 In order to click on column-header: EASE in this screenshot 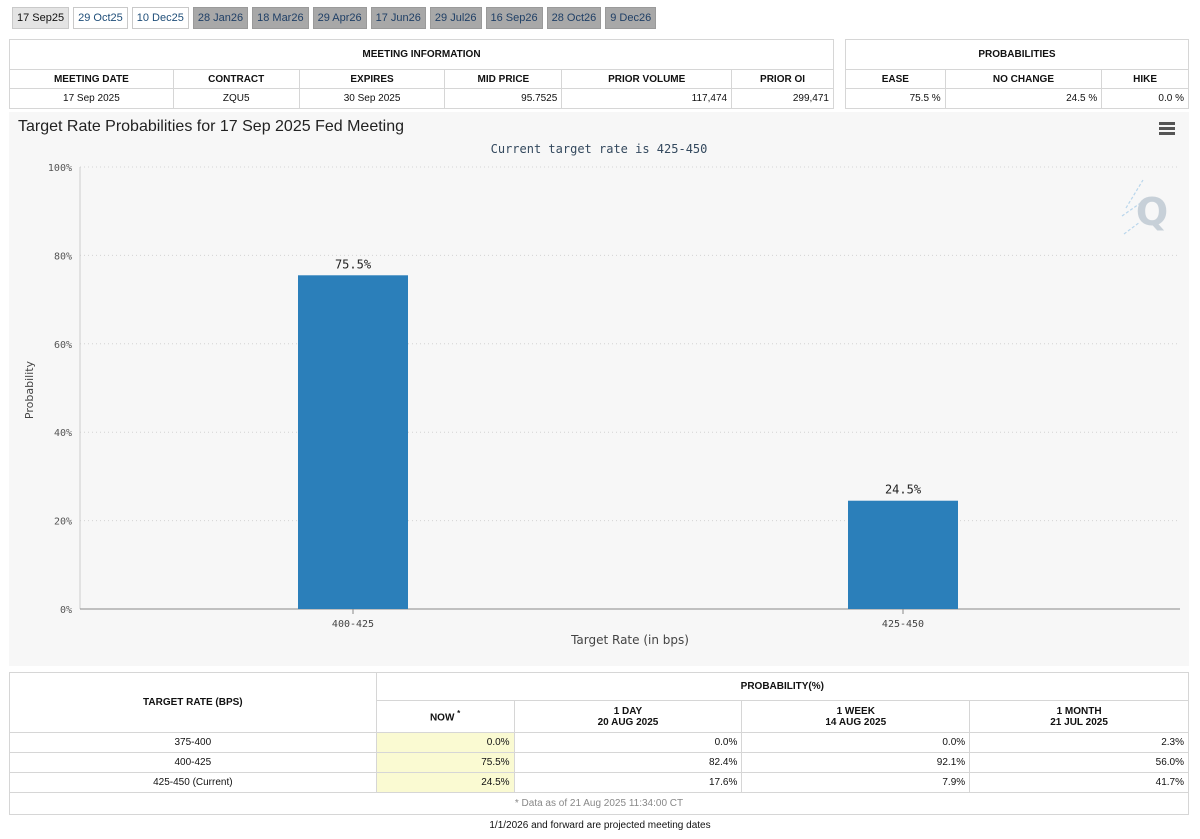, I will do `click(895, 79)`.